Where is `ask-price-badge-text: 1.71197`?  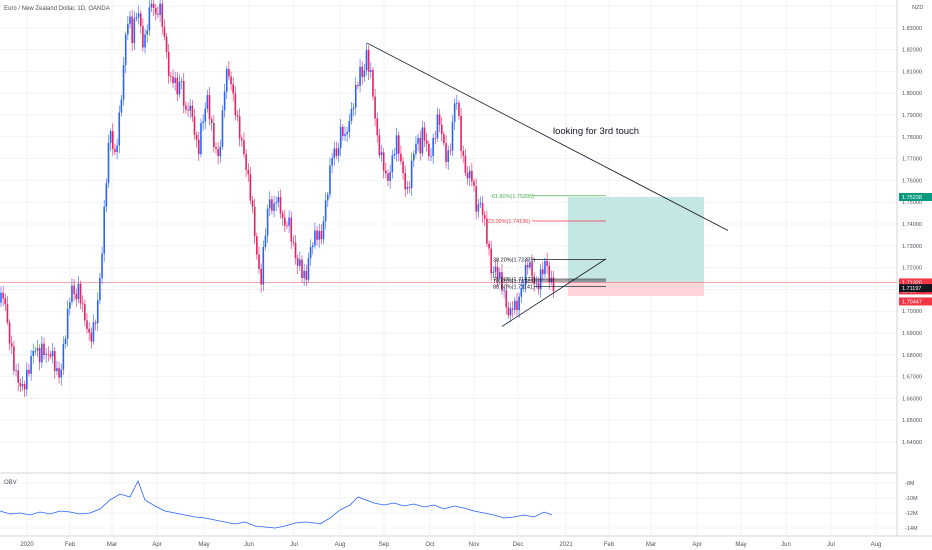
ask-price-badge-text: 1.71197 is located at coordinates (911, 289).